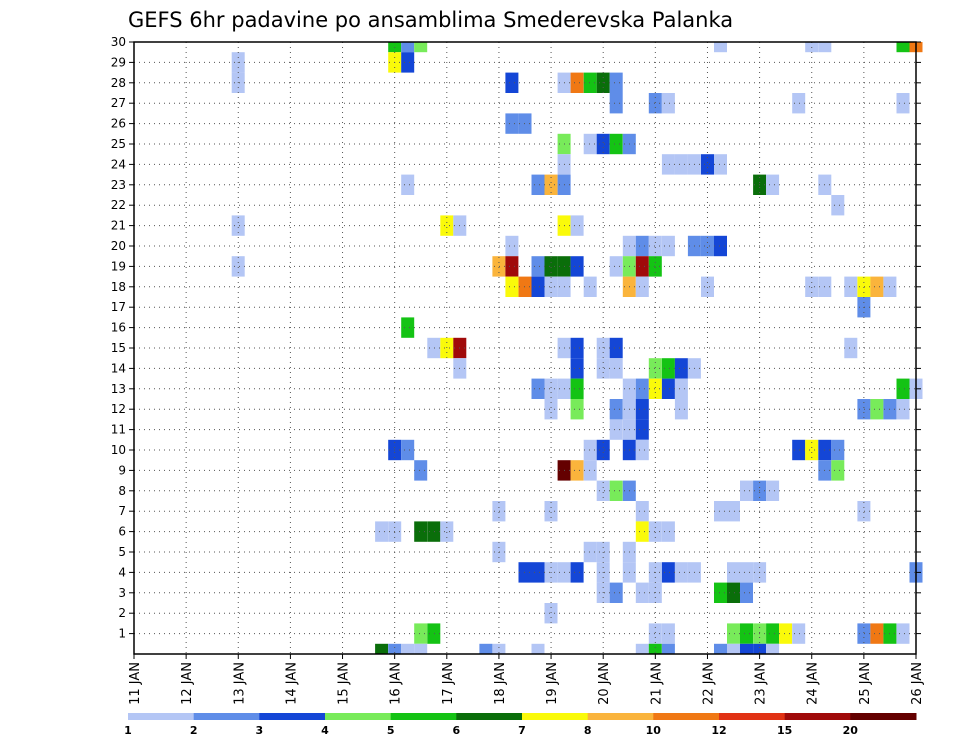 The height and width of the screenshot is (742, 960). Describe the element at coordinates (259, 730) in the screenshot. I see `legend-label: 3` at that location.